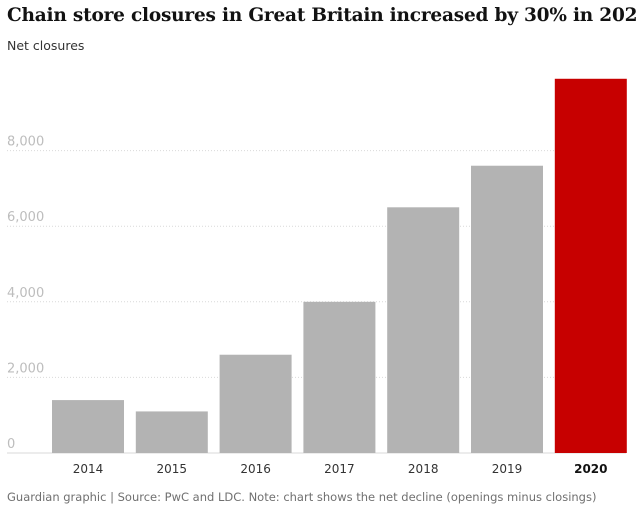  What do you see at coordinates (25, 293) in the screenshot?
I see `y-tick-label: 4,000` at bounding box center [25, 293].